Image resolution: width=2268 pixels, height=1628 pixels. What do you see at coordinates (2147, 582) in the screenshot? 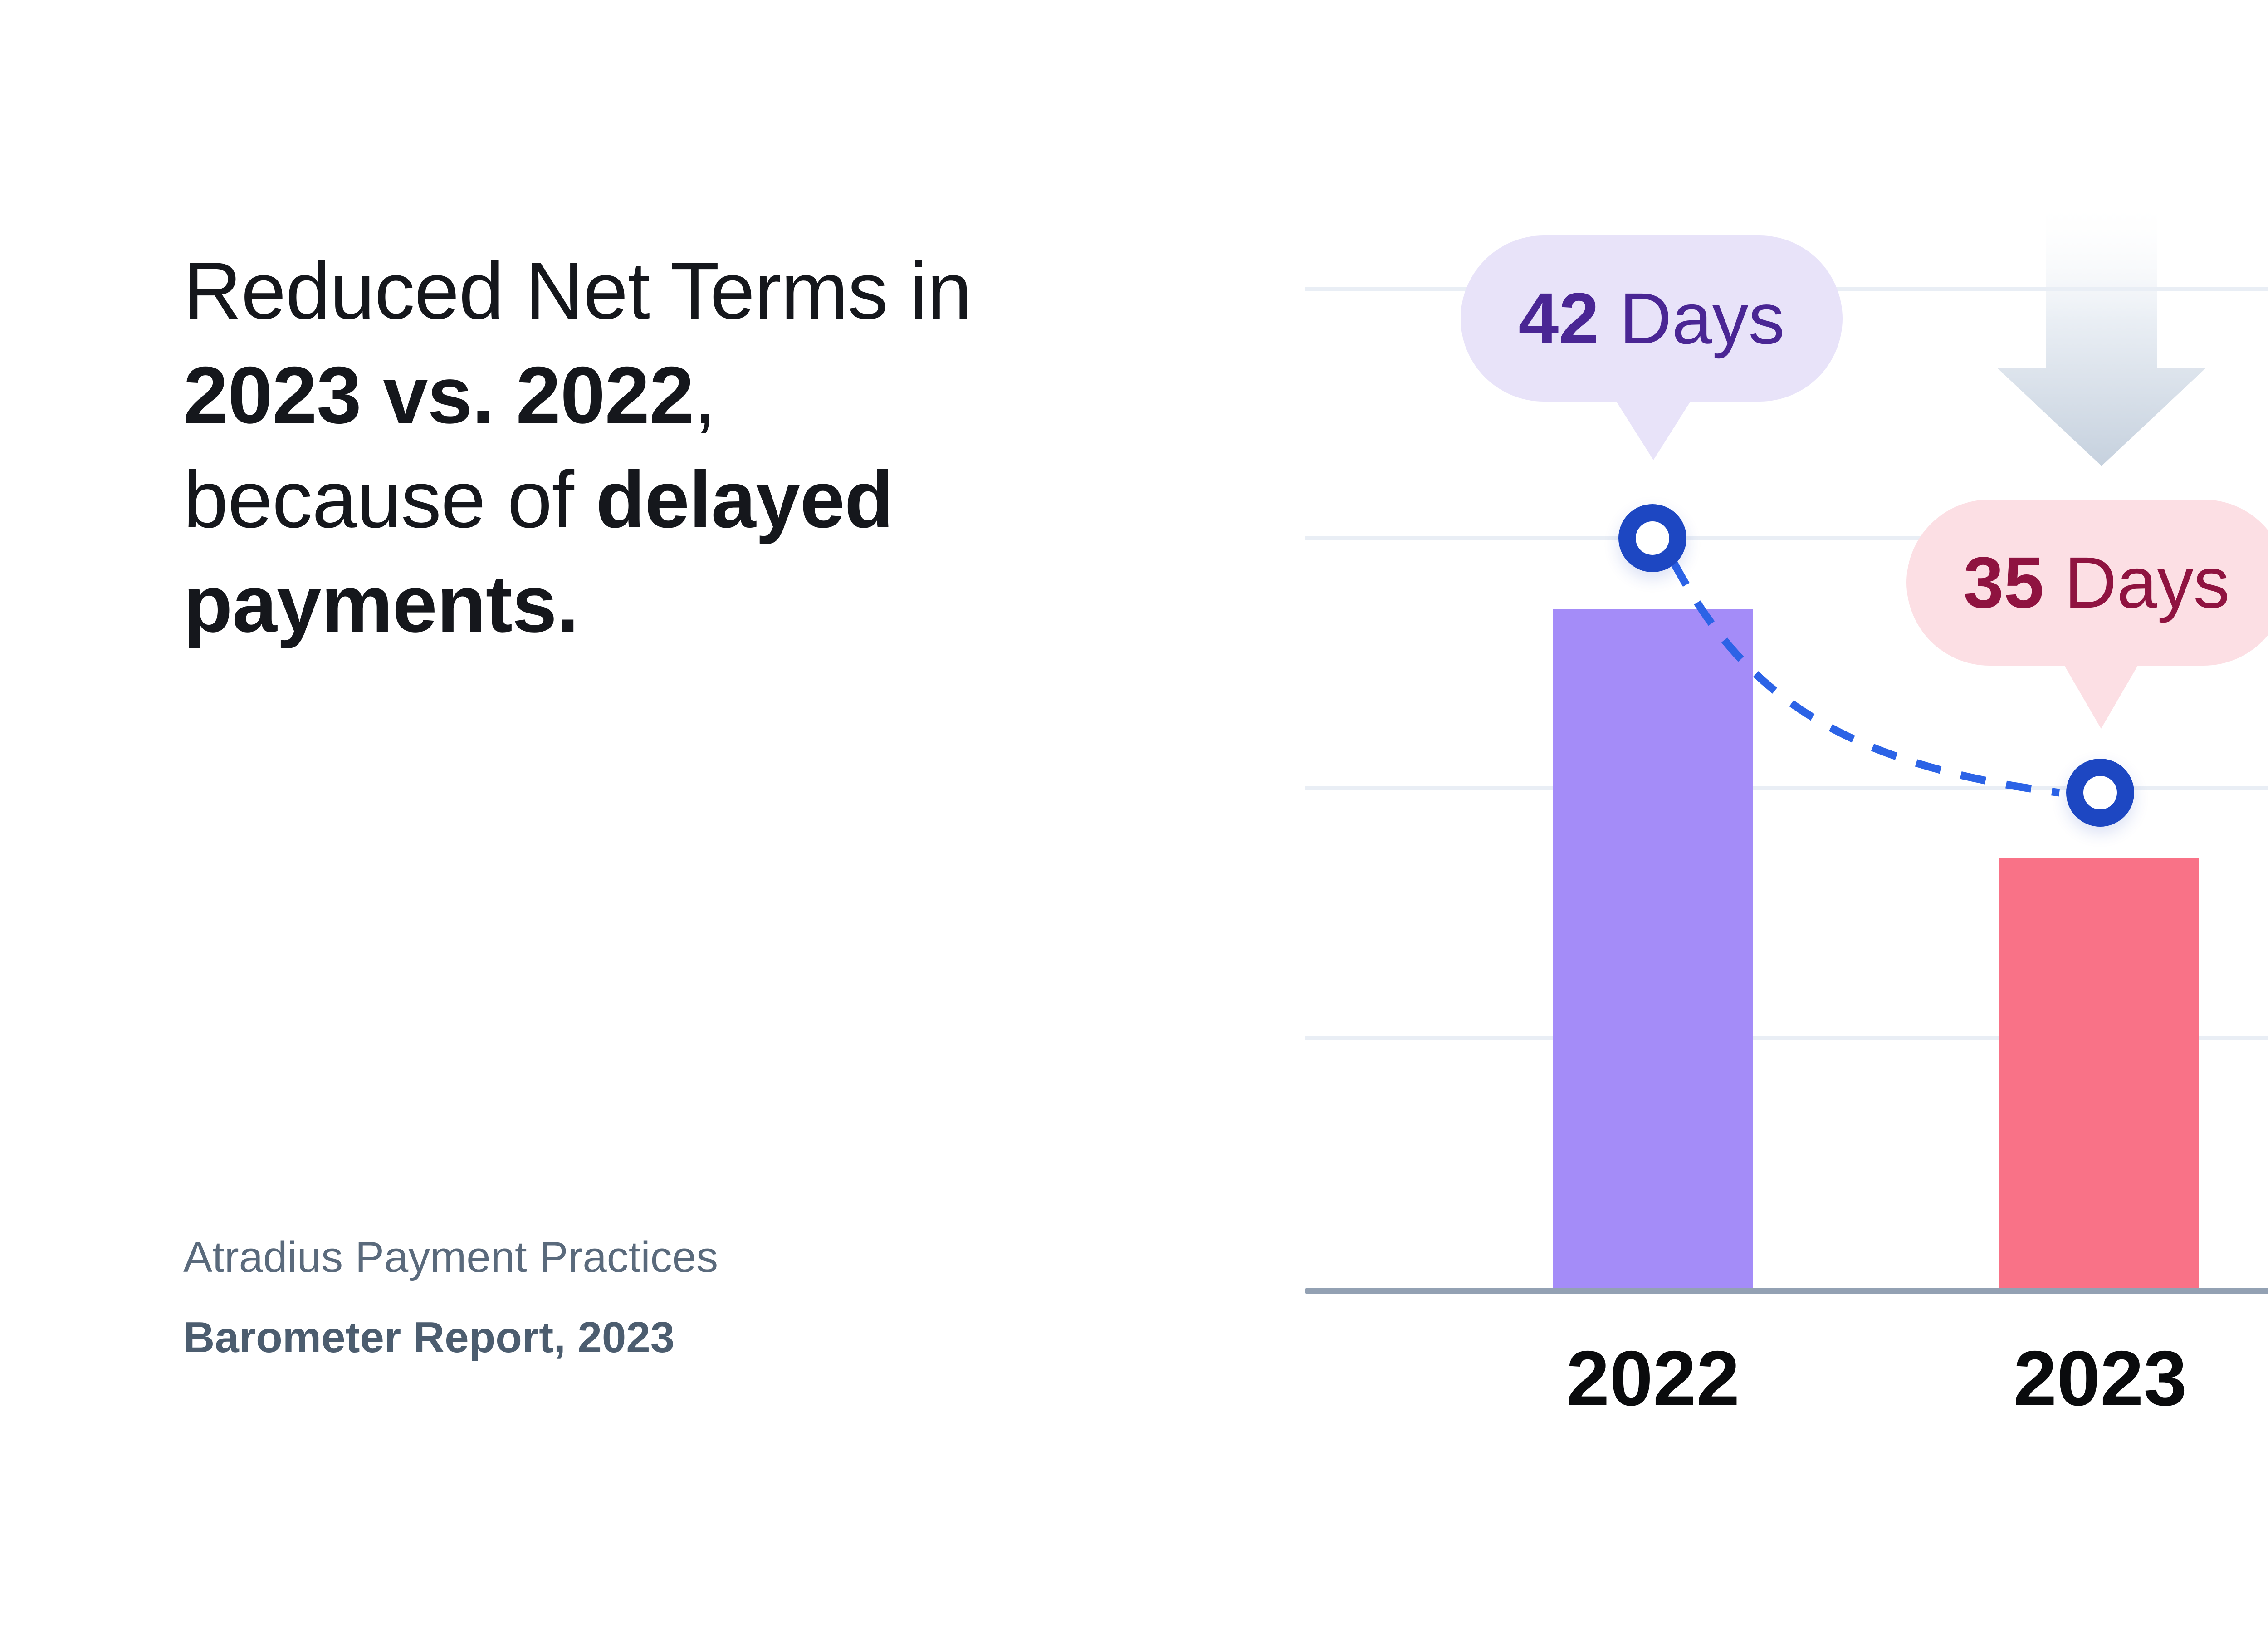
I see `callout-unit-2023: Days` at bounding box center [2147, 582].